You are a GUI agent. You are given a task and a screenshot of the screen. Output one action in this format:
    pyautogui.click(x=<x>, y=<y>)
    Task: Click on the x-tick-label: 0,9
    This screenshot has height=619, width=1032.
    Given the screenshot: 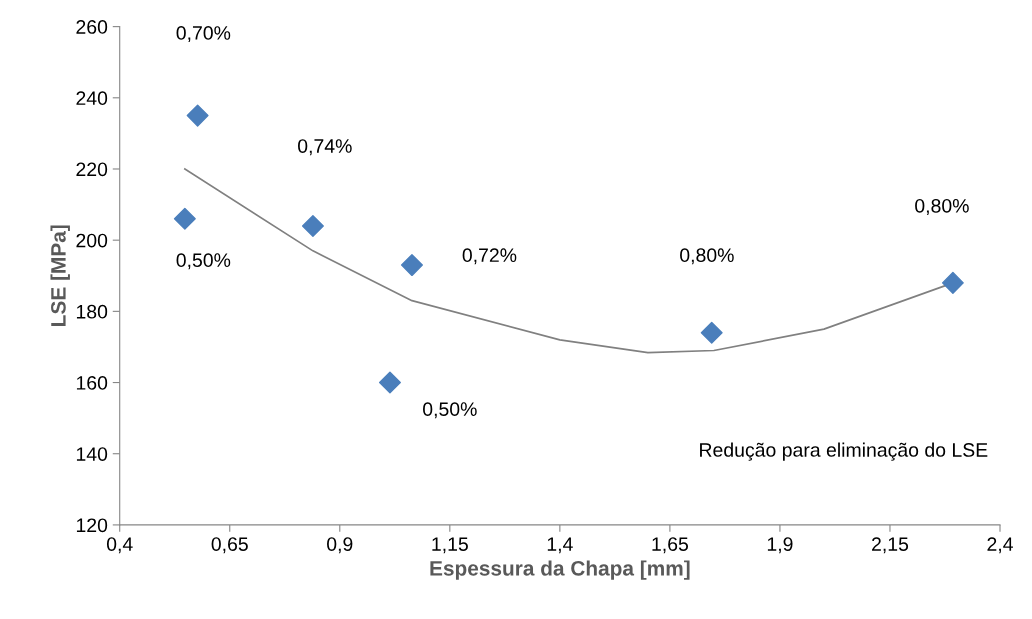 What is the action you would take?
    pyautogui.click(x=340, y=545)
    